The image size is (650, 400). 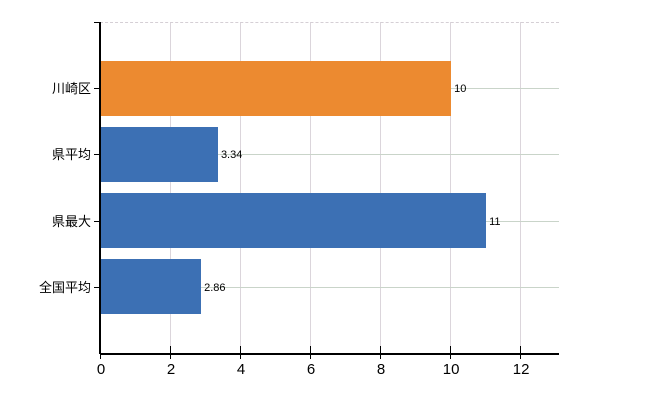 What do you see at coordinates (71, 221) in the screenshot?
I see `y-axis-category-label: 県最大` at bounding box center [71, 221].